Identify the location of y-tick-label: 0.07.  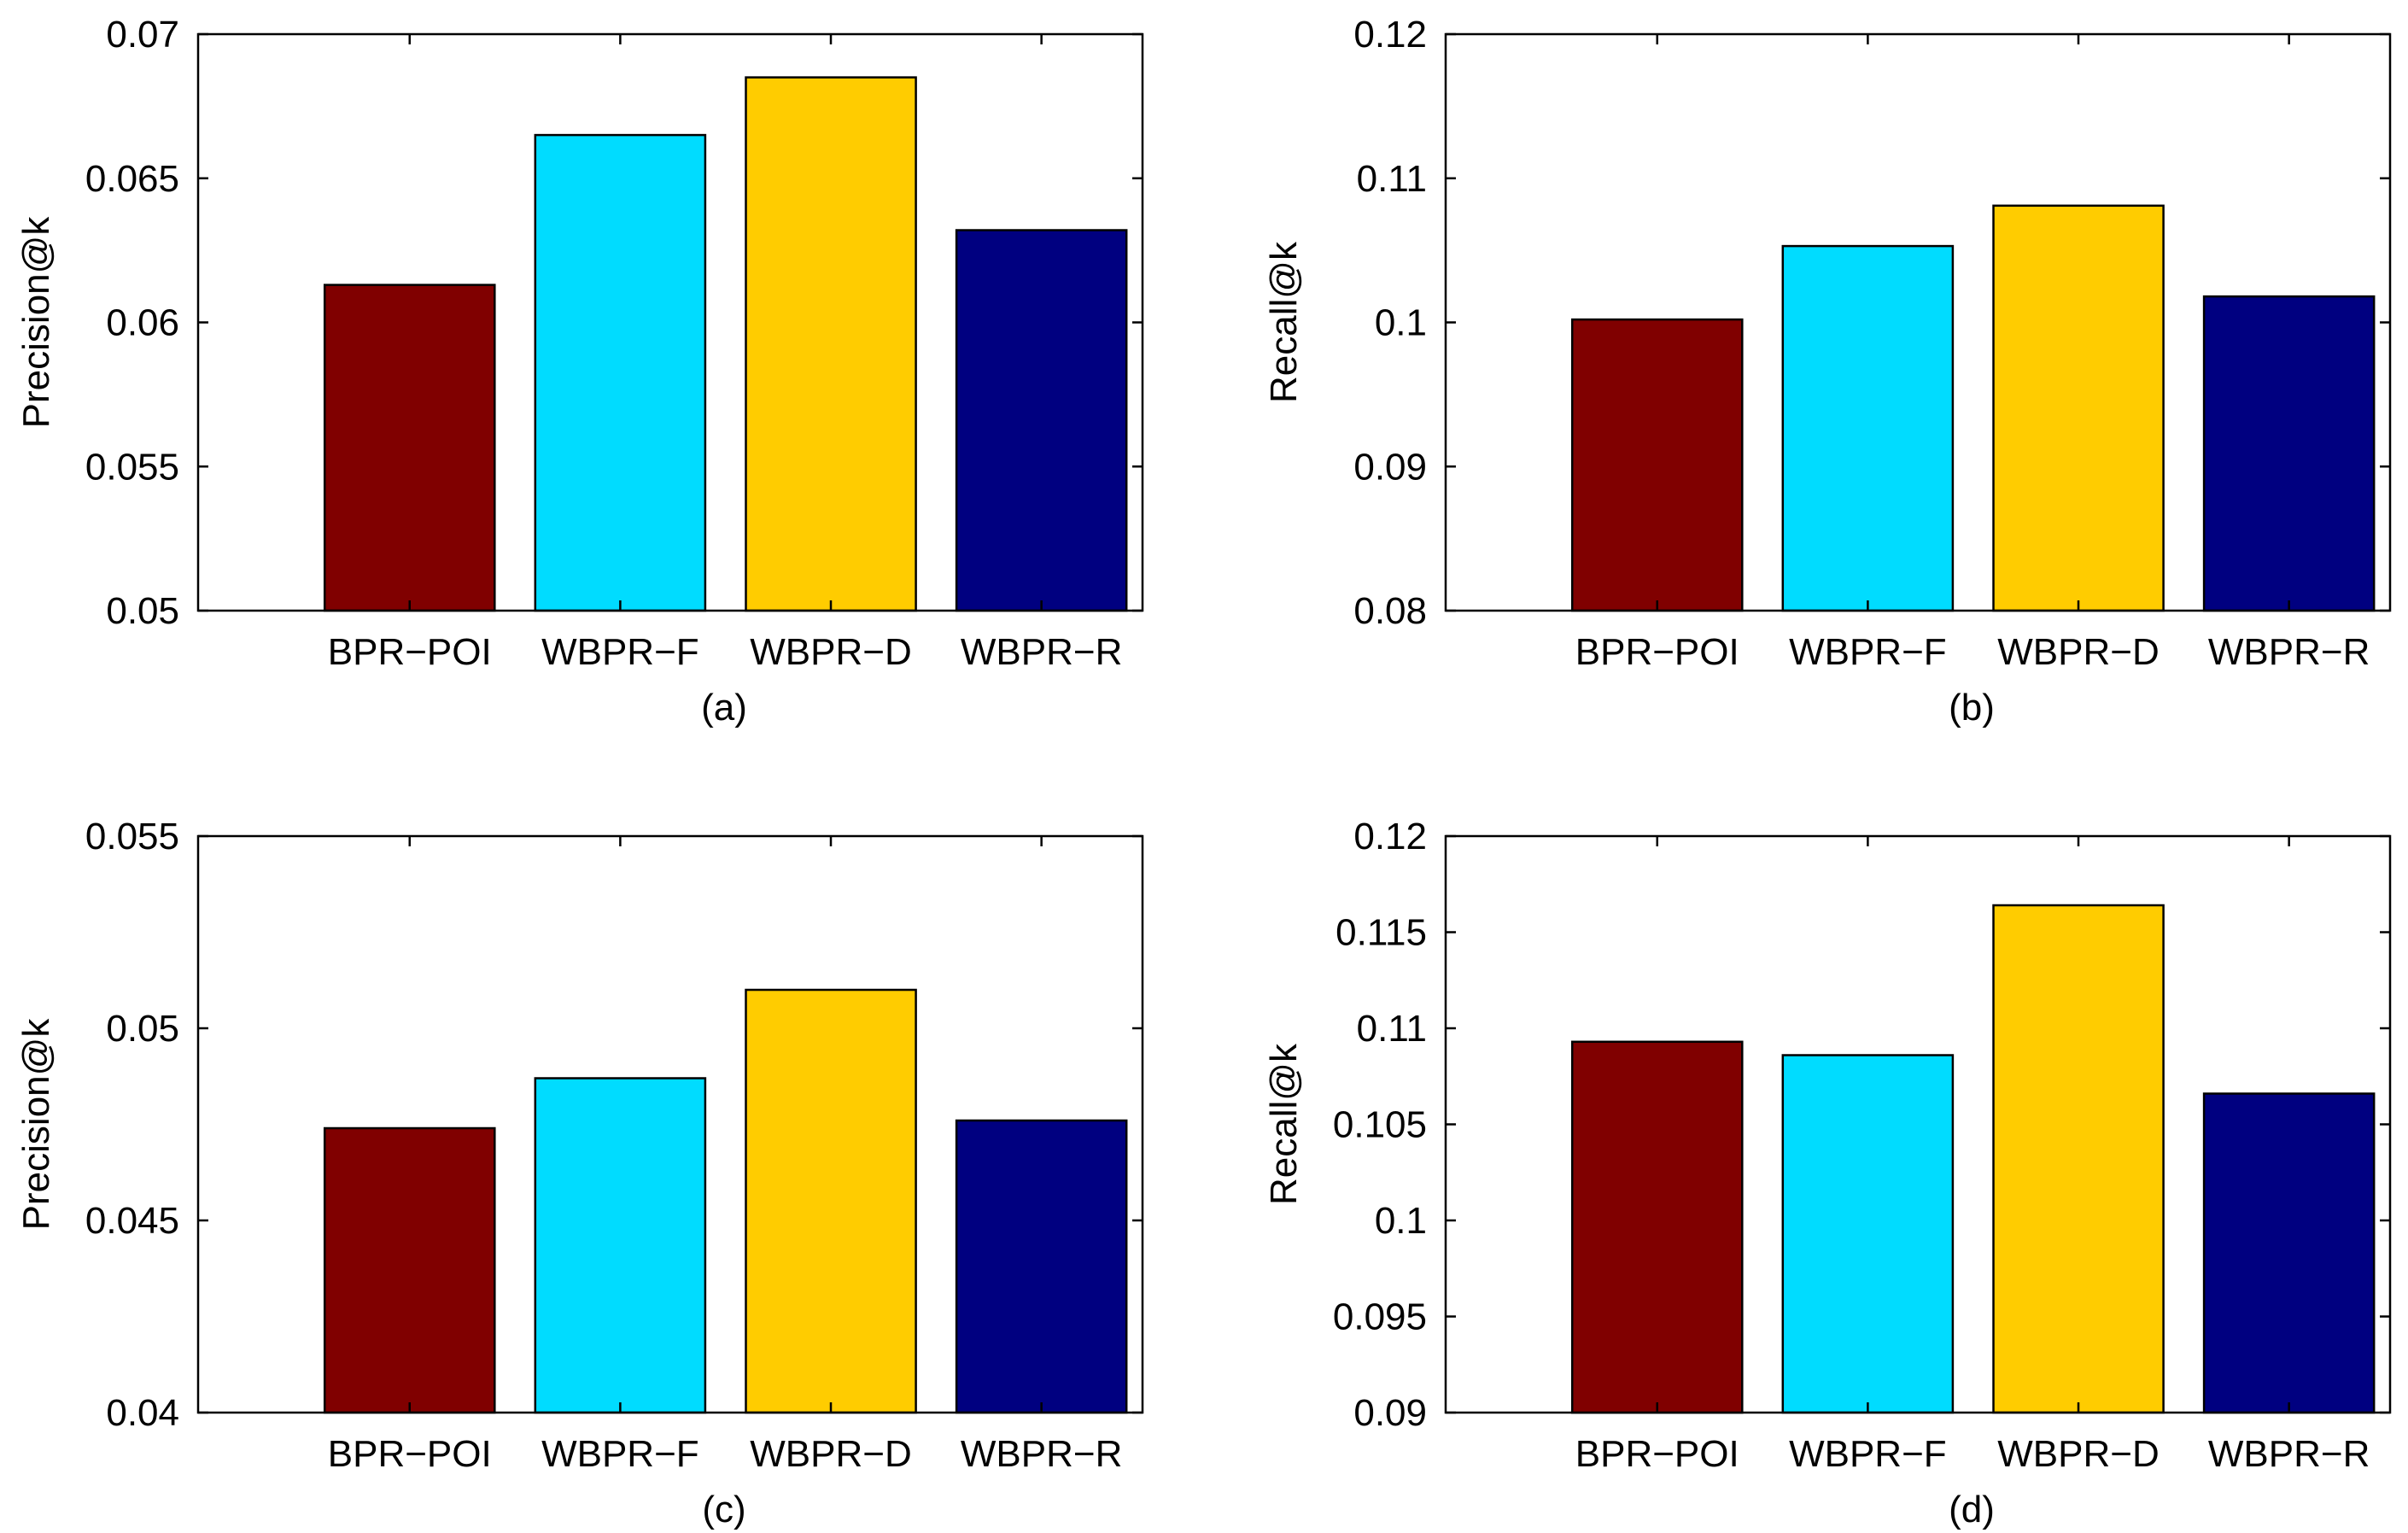
(142, 35).